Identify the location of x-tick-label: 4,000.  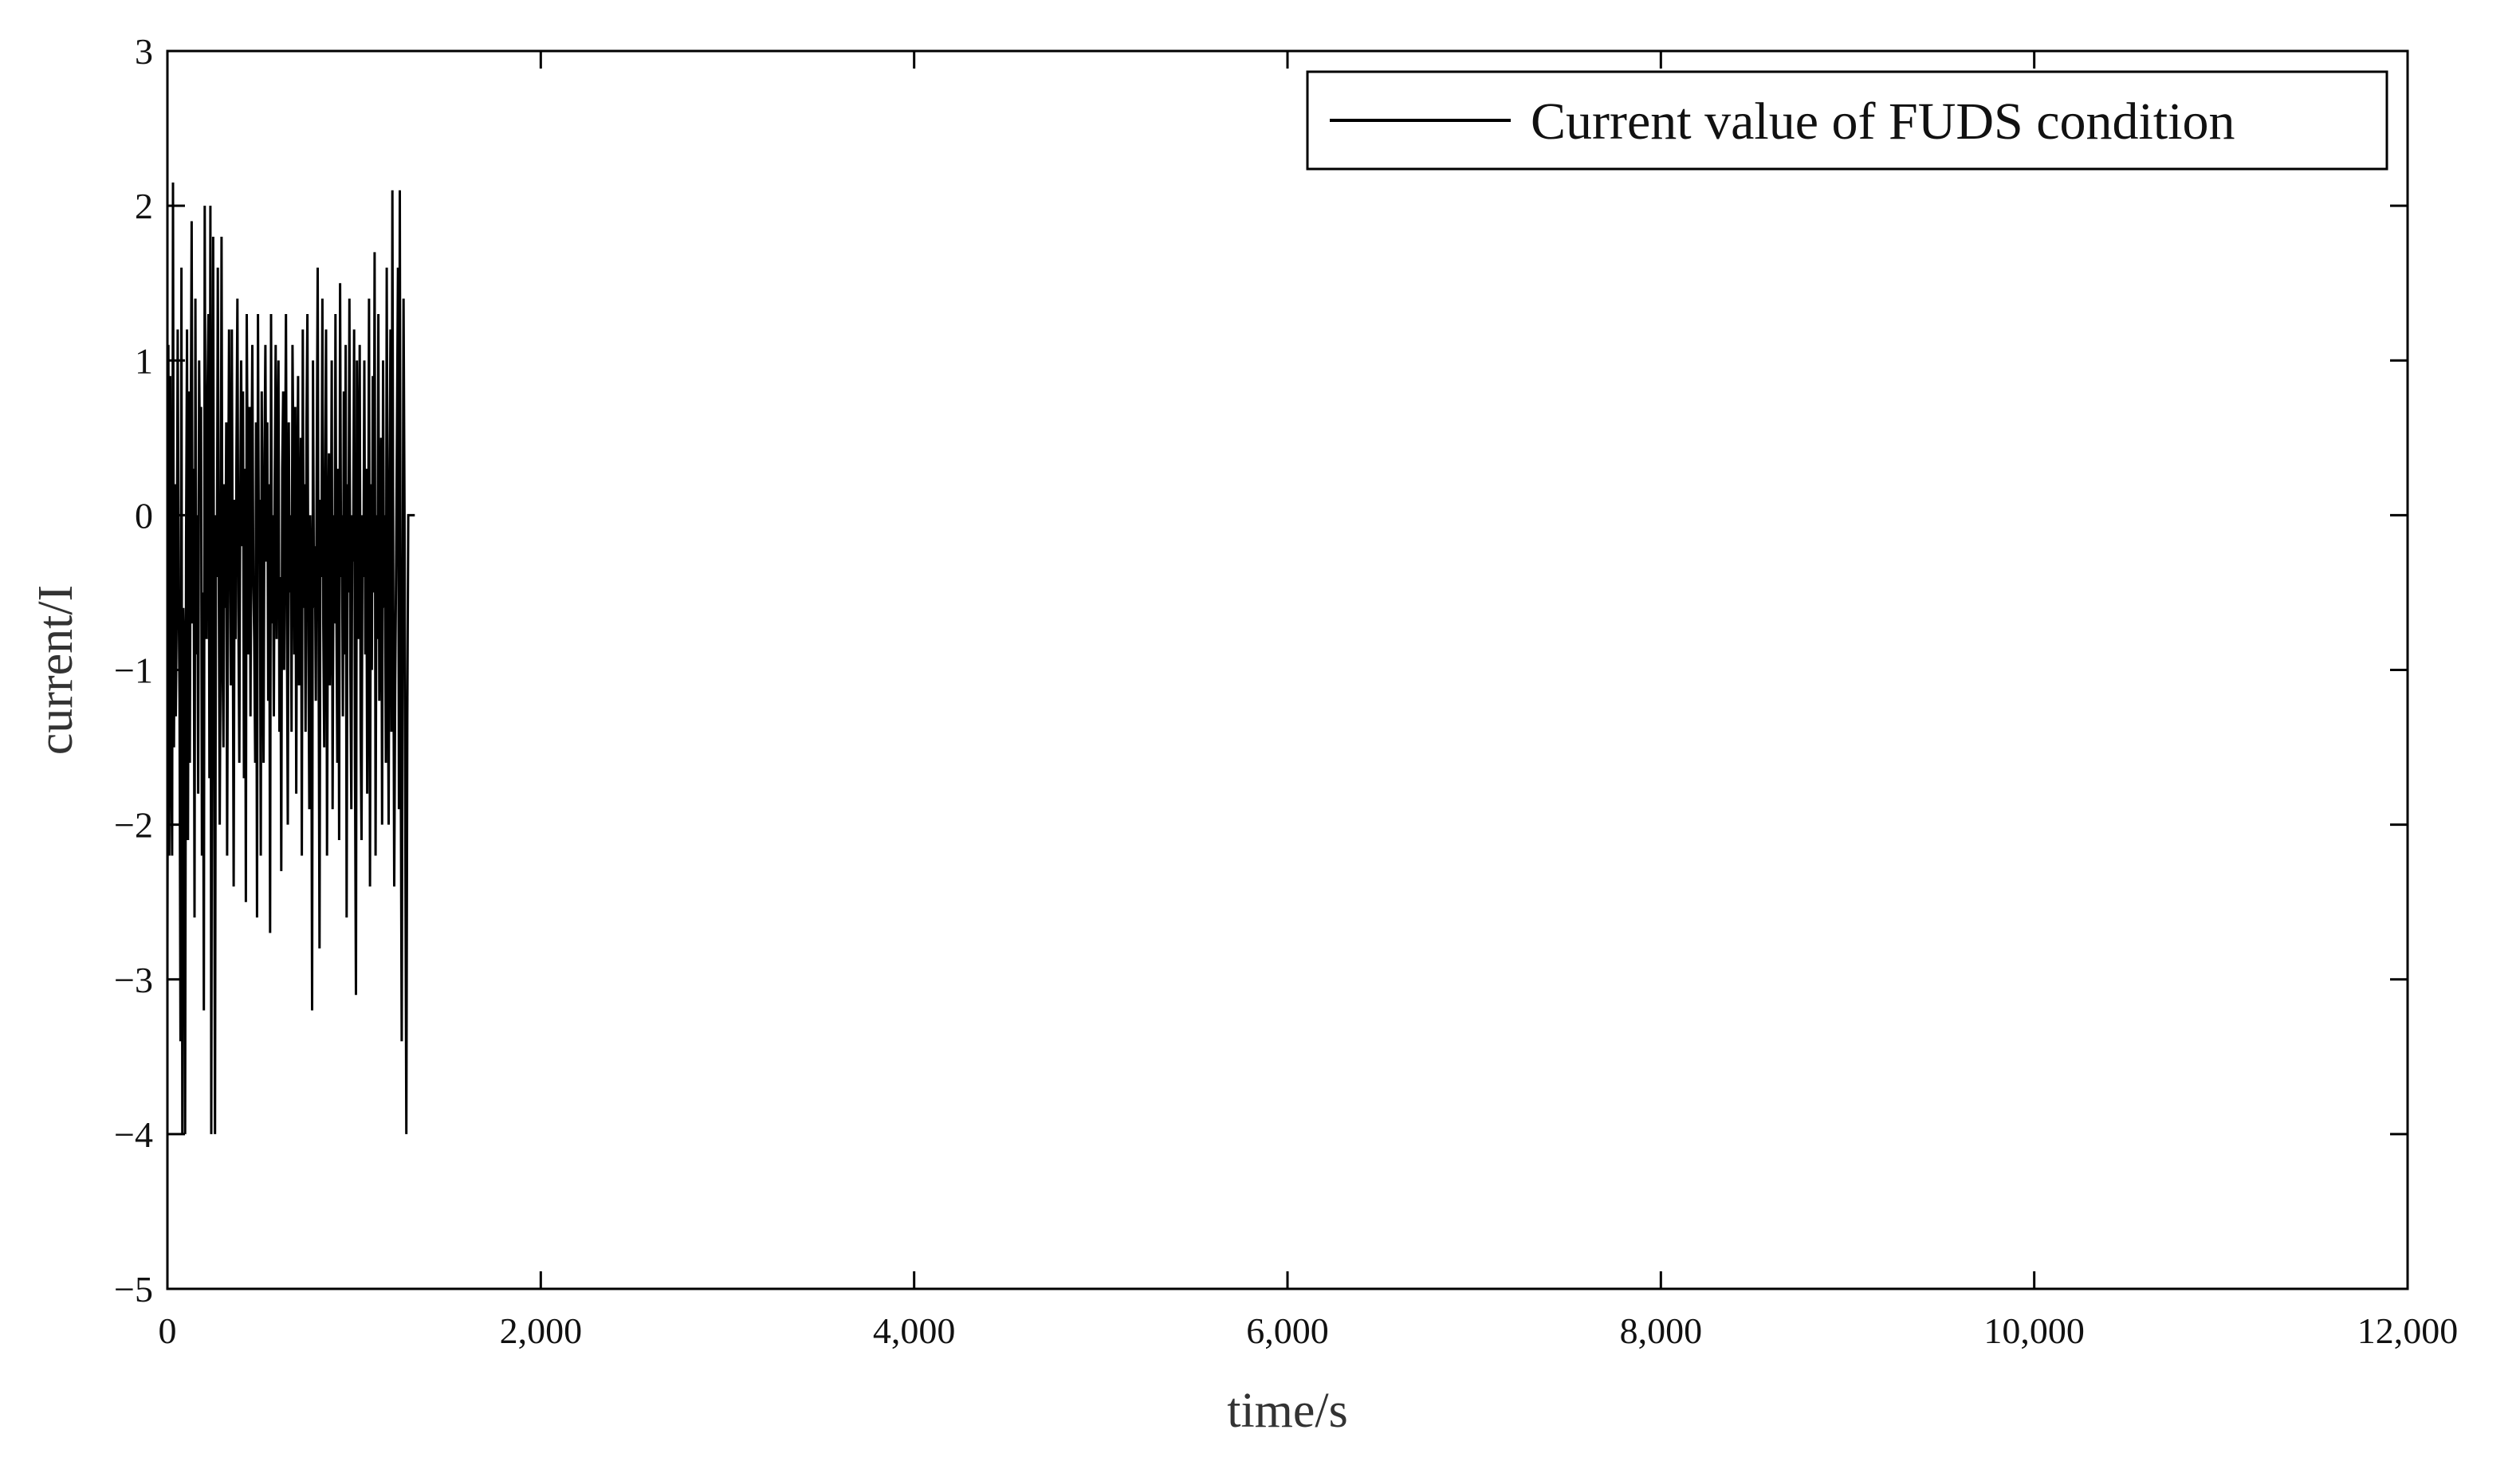
(914, 1330).